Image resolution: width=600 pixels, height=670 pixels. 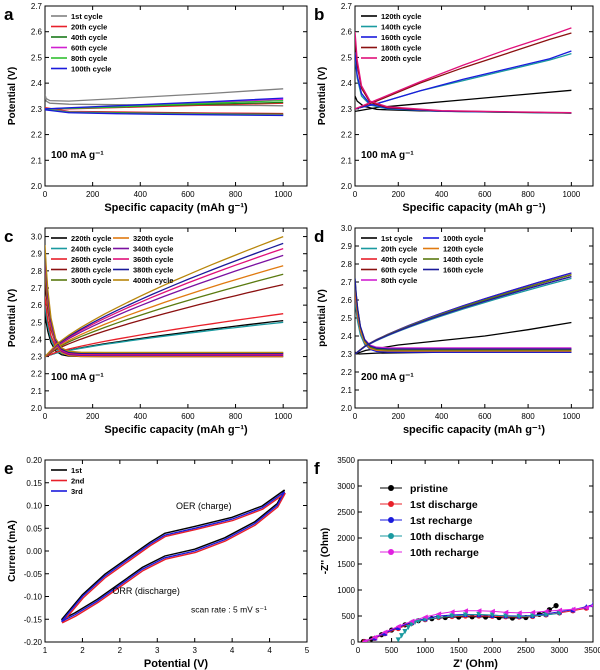 What do you see at coordinates (592, 650) in the screenshot?
I see `x-tick-label: 3500` at bounding box center [592, 650].